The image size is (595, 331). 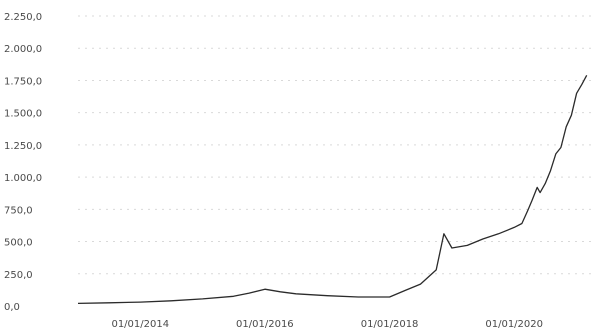 I want to click on y-tick-label: 250,0, so click(x=18, y=275).